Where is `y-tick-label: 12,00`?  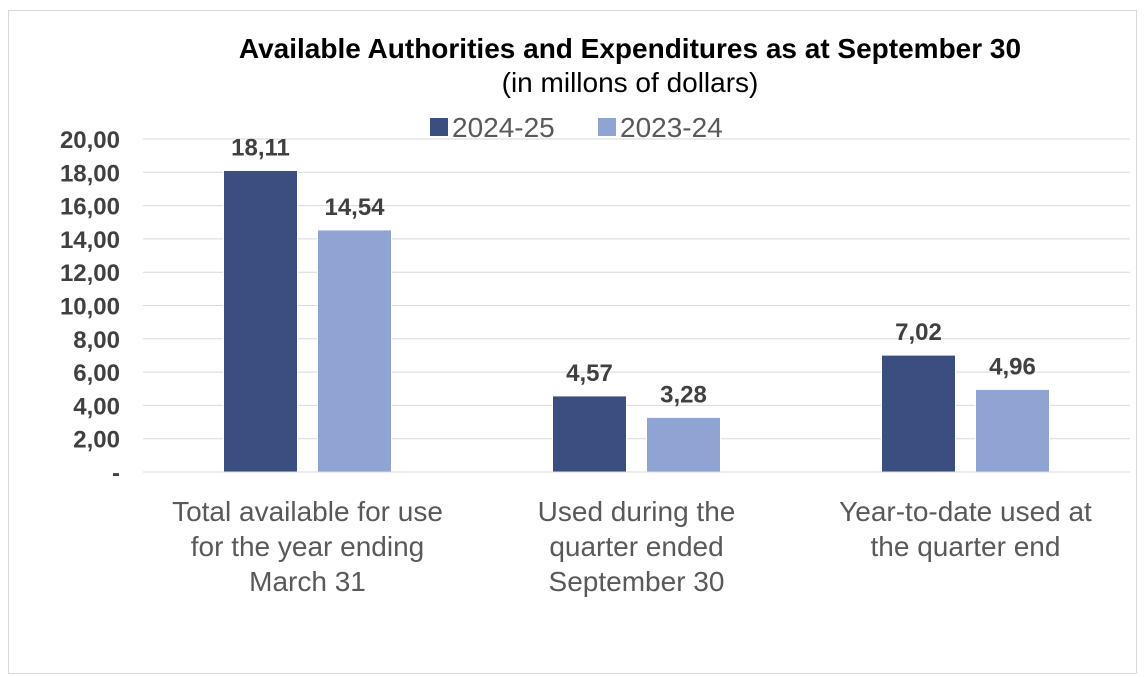 y-tick-label: 12,00 is located at coordinates (90, 273).